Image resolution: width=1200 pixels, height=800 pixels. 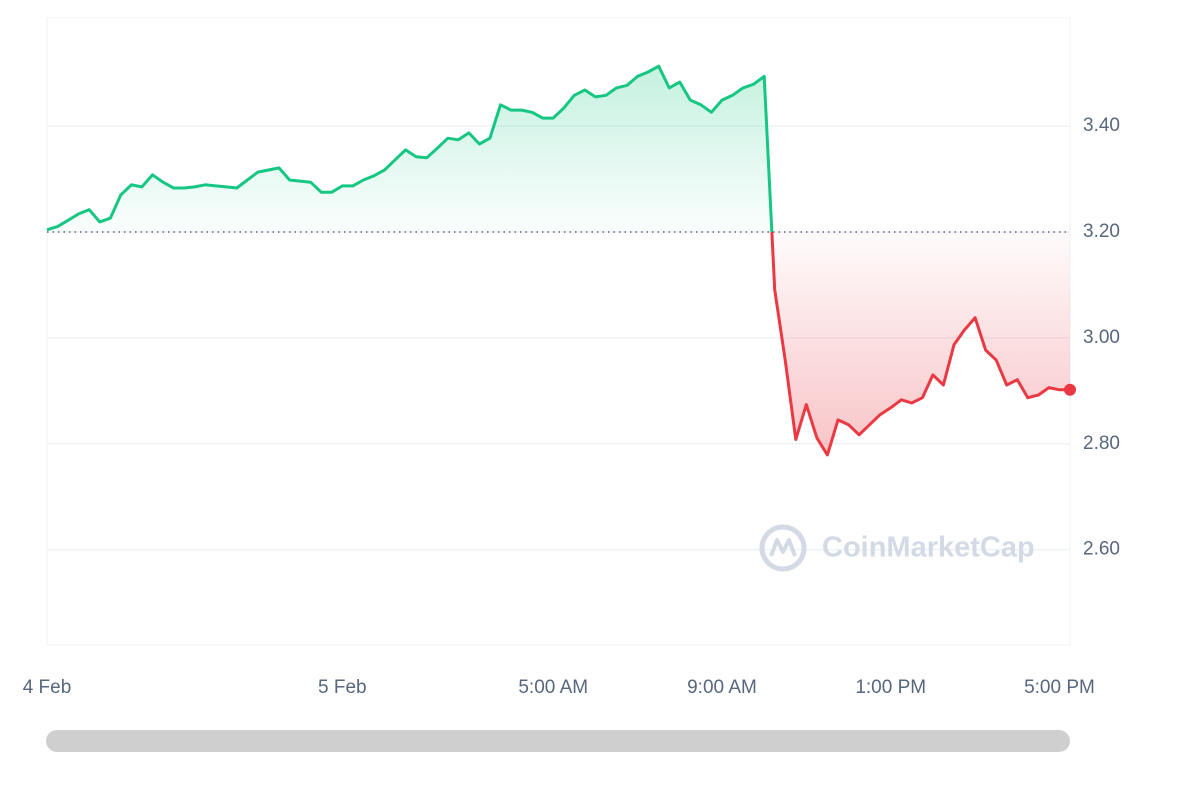 What do you see at coordinates (1070, 389) in the screenshot?
I see `last-point` at bounding box center [1070, 389].